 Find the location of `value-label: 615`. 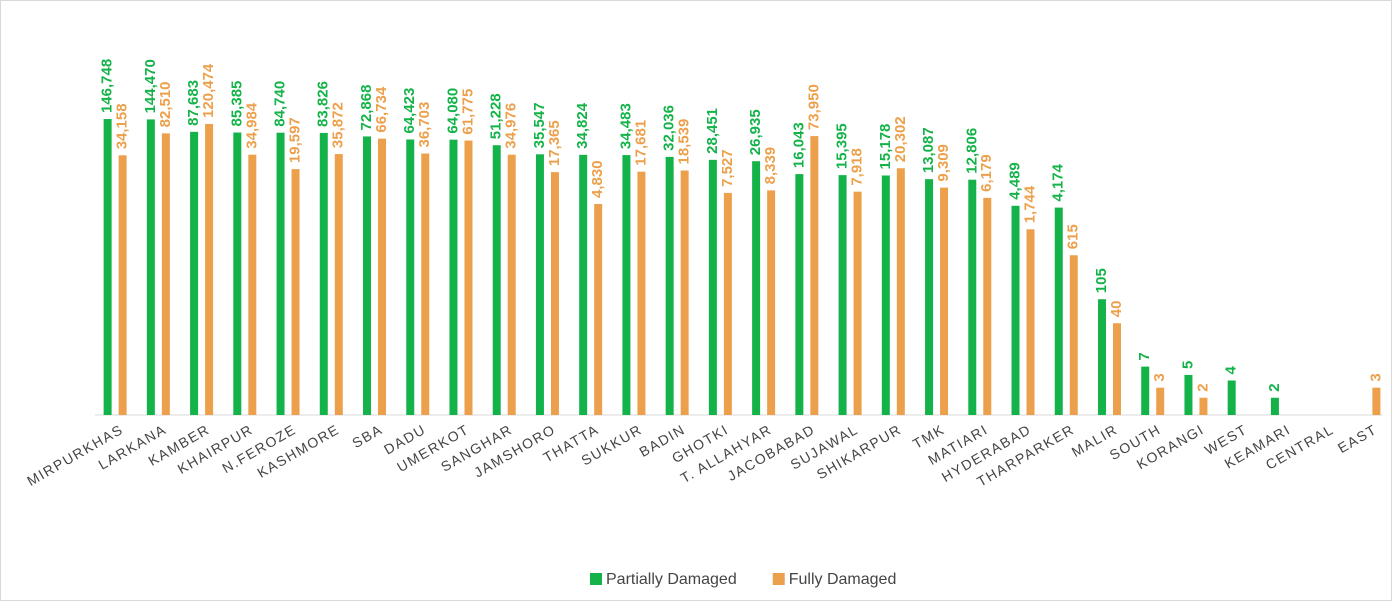

value-label: 615 is located at coordinates (1073, 236).